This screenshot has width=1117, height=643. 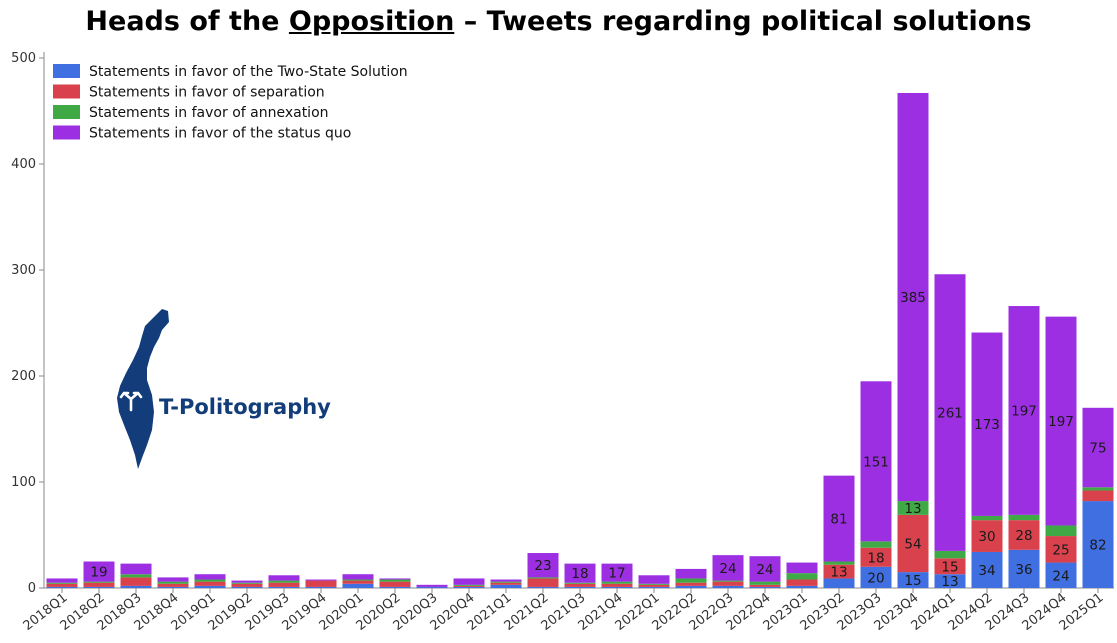 What do you see at coordinates (371, 21) in the screenshot?
I see `title-underlined-word: Opposition` at bounding box center [371, 21].